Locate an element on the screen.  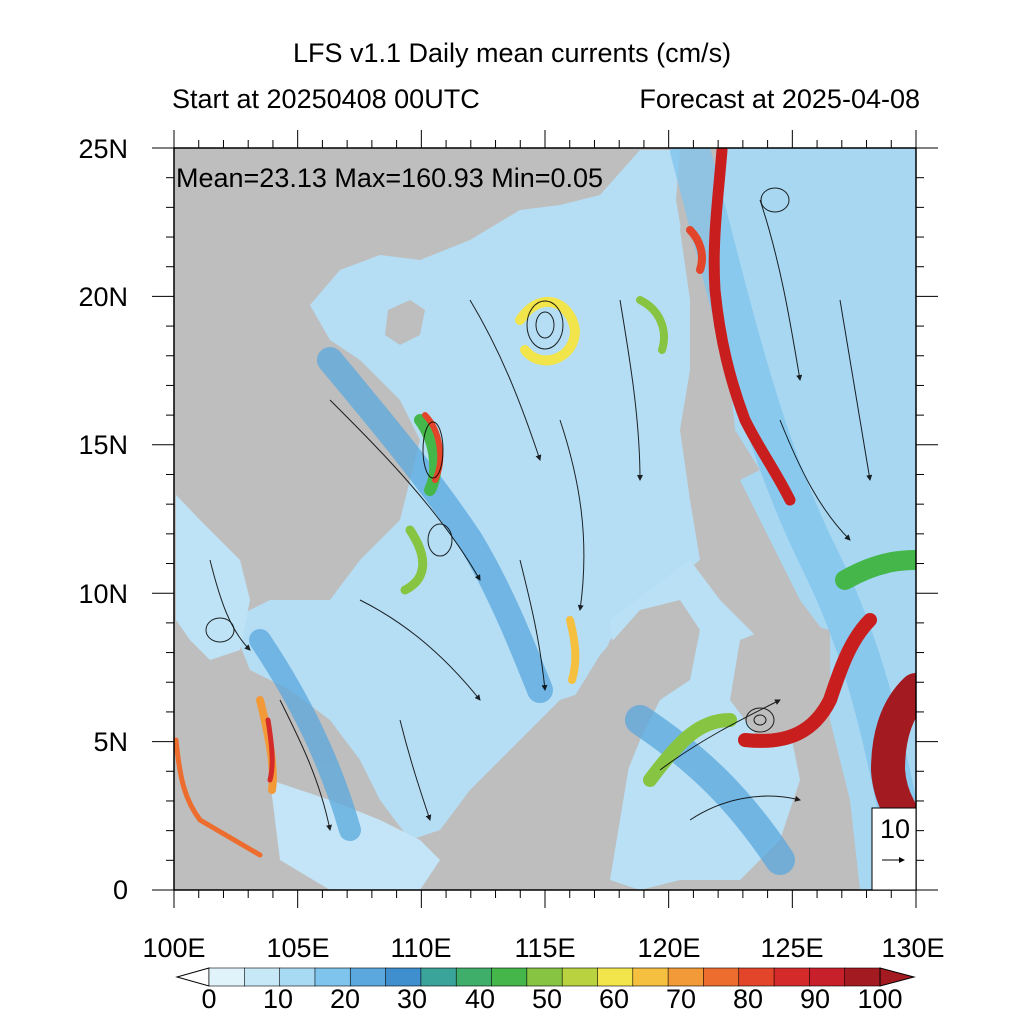
mindanao-jet is located at coordinates (807, 680).